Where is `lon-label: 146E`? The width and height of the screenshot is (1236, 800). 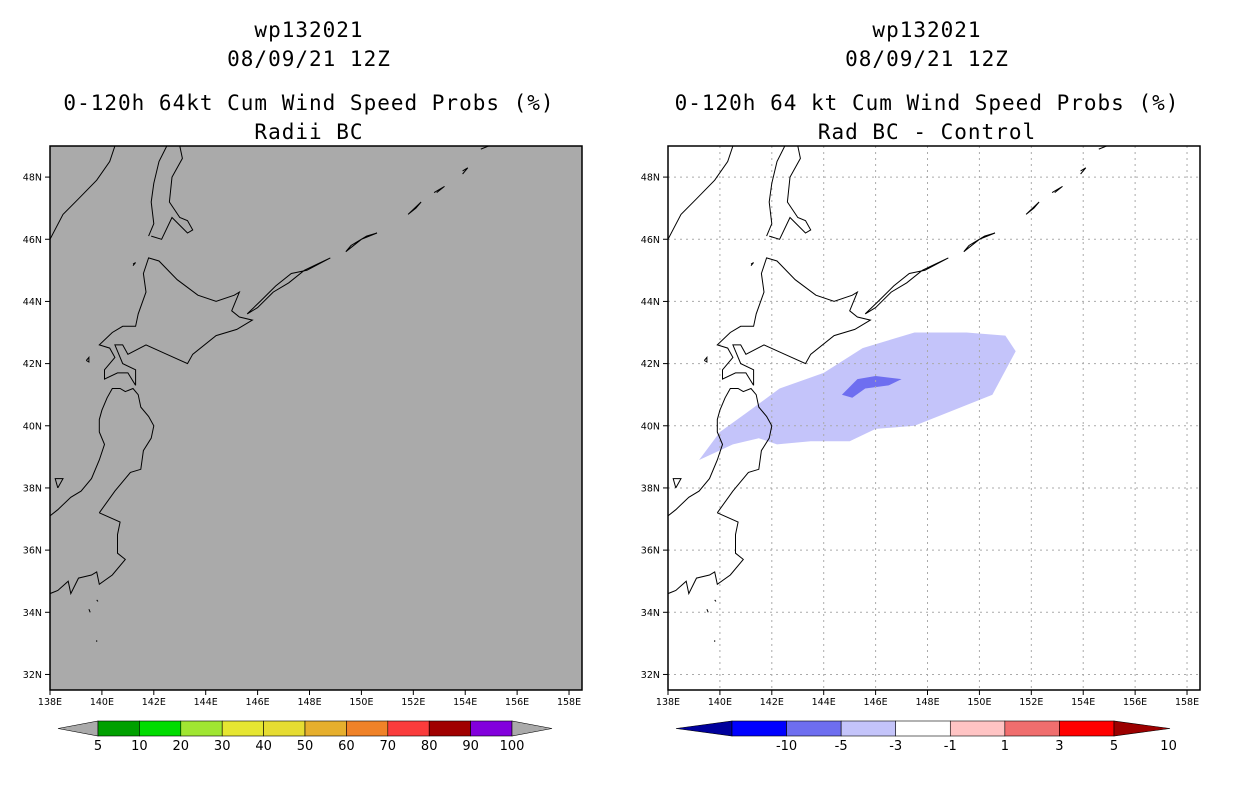
lon-label: 146E is located at coordinates (876, 702).